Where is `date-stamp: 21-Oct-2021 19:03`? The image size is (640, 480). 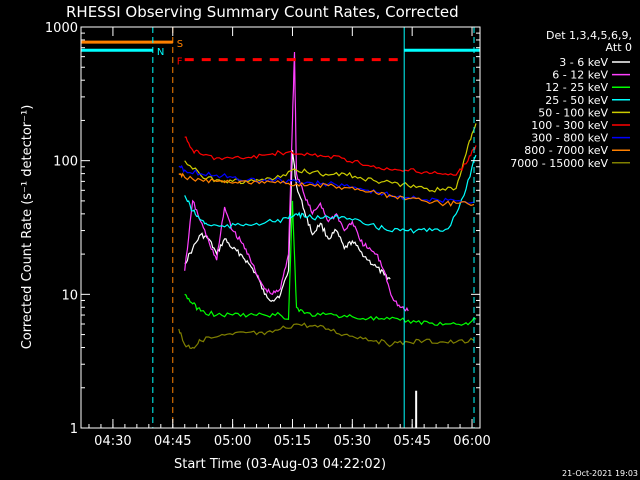
date-stamp: 21-Oct-2021 19:03 is located at coordinates (600, 473).